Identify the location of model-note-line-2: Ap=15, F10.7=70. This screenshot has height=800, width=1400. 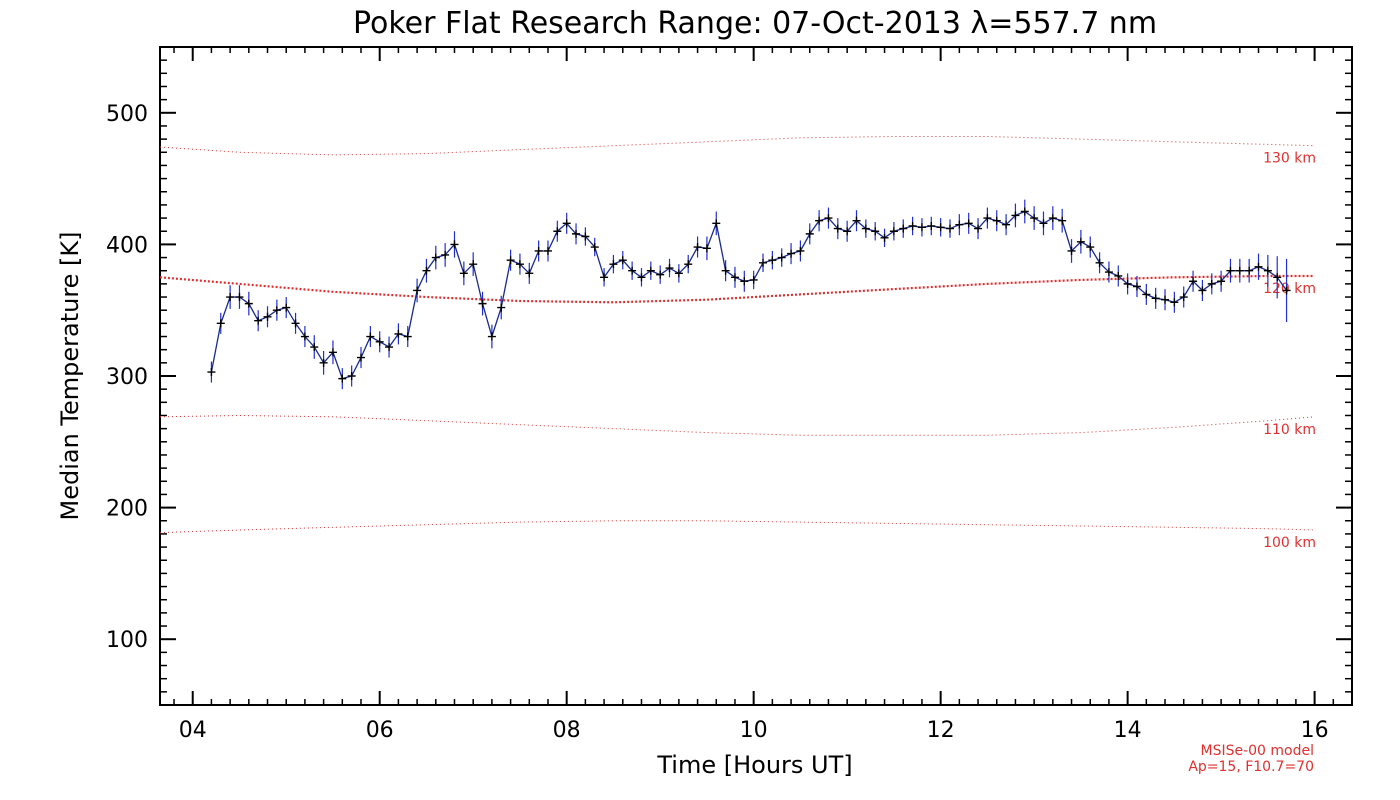
(1251, 767).